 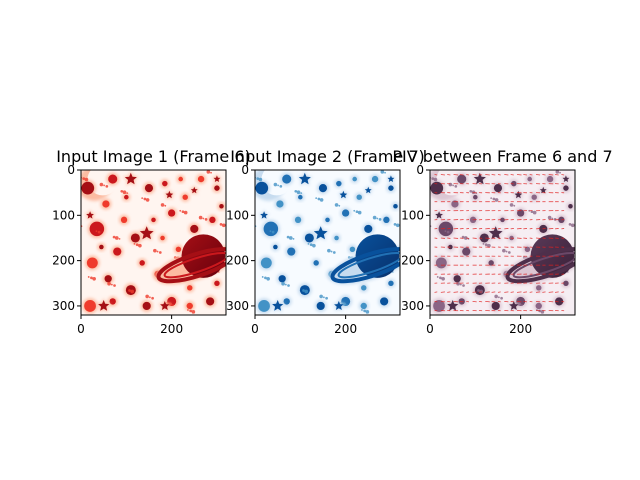 What do you see at coordinates (412, 306) in the screenshot?
I see `y-tick-label: 300` at bounding box center [412, 306].